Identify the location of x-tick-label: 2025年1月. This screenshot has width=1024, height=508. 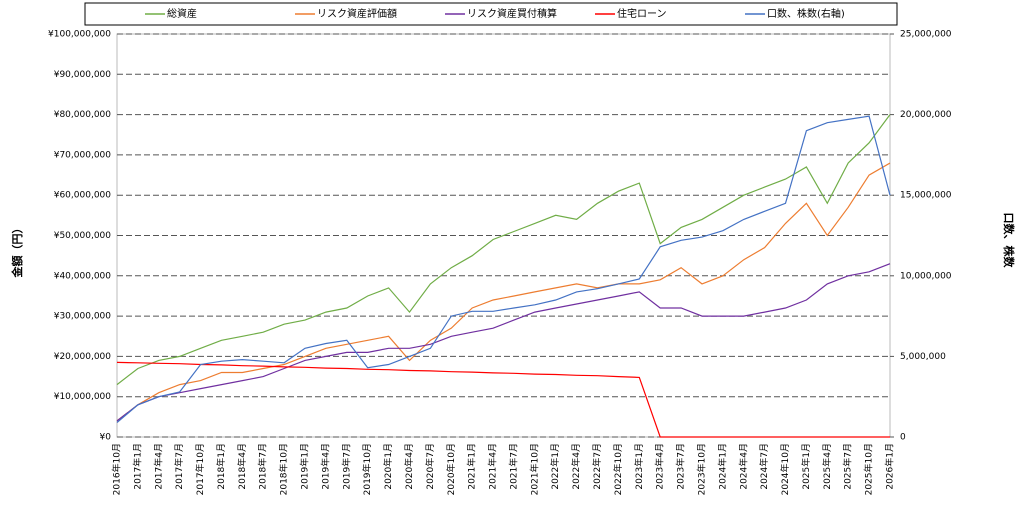
(806, 466).